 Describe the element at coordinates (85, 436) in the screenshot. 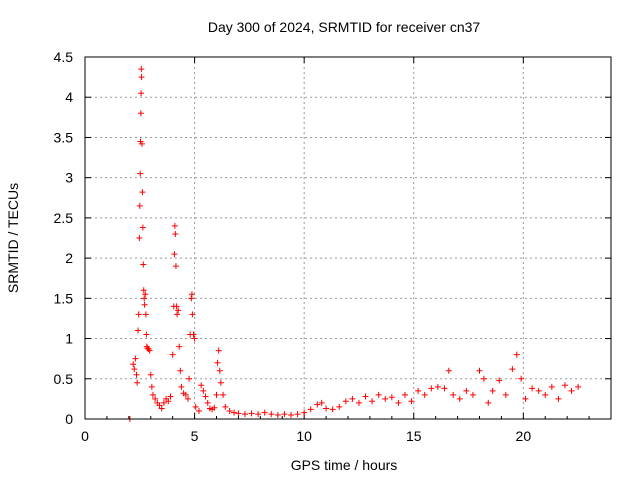

I see `x-tick-label: 0` at that location.